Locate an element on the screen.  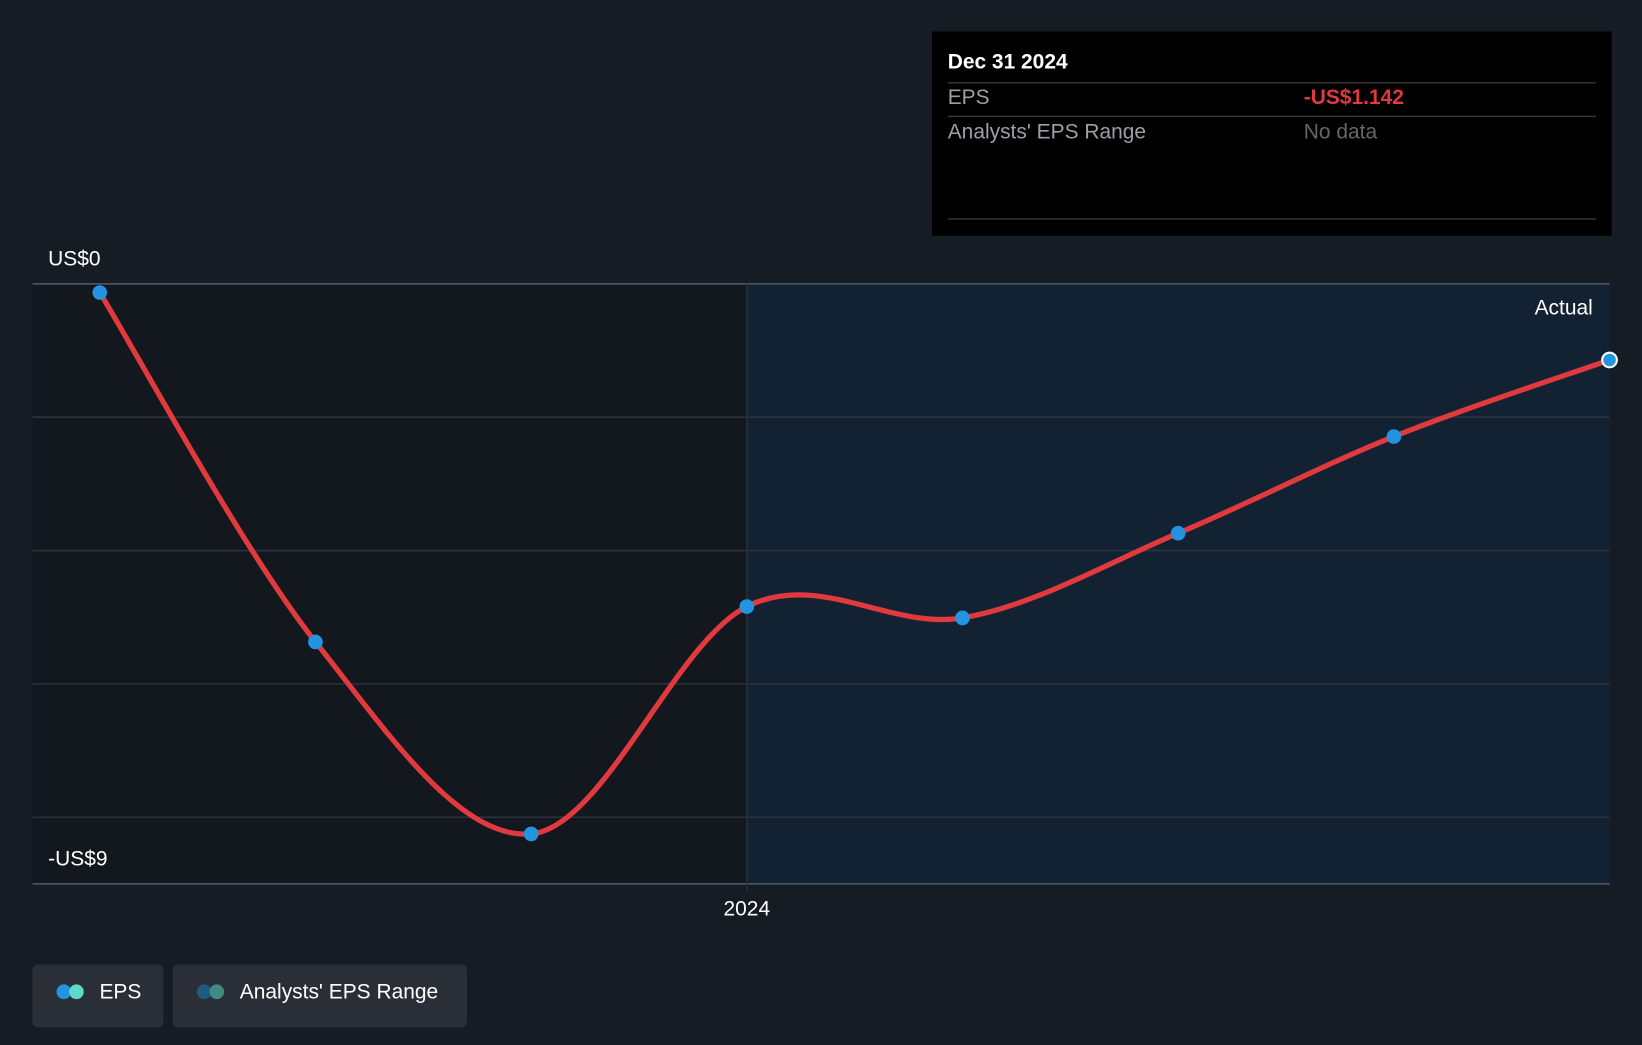
y-tick-label: -US$9 is located at coordinates (77, 858).